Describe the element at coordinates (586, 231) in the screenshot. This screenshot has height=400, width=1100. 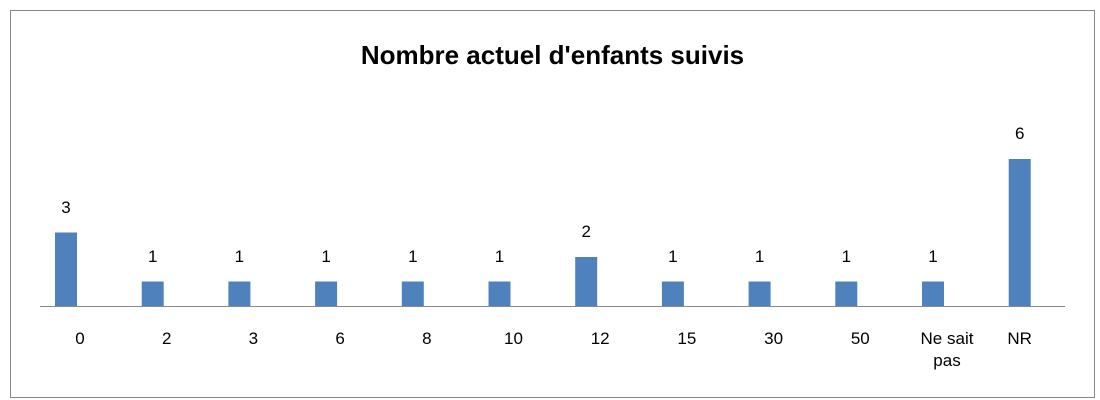
I see `data-label: 2` at that location.